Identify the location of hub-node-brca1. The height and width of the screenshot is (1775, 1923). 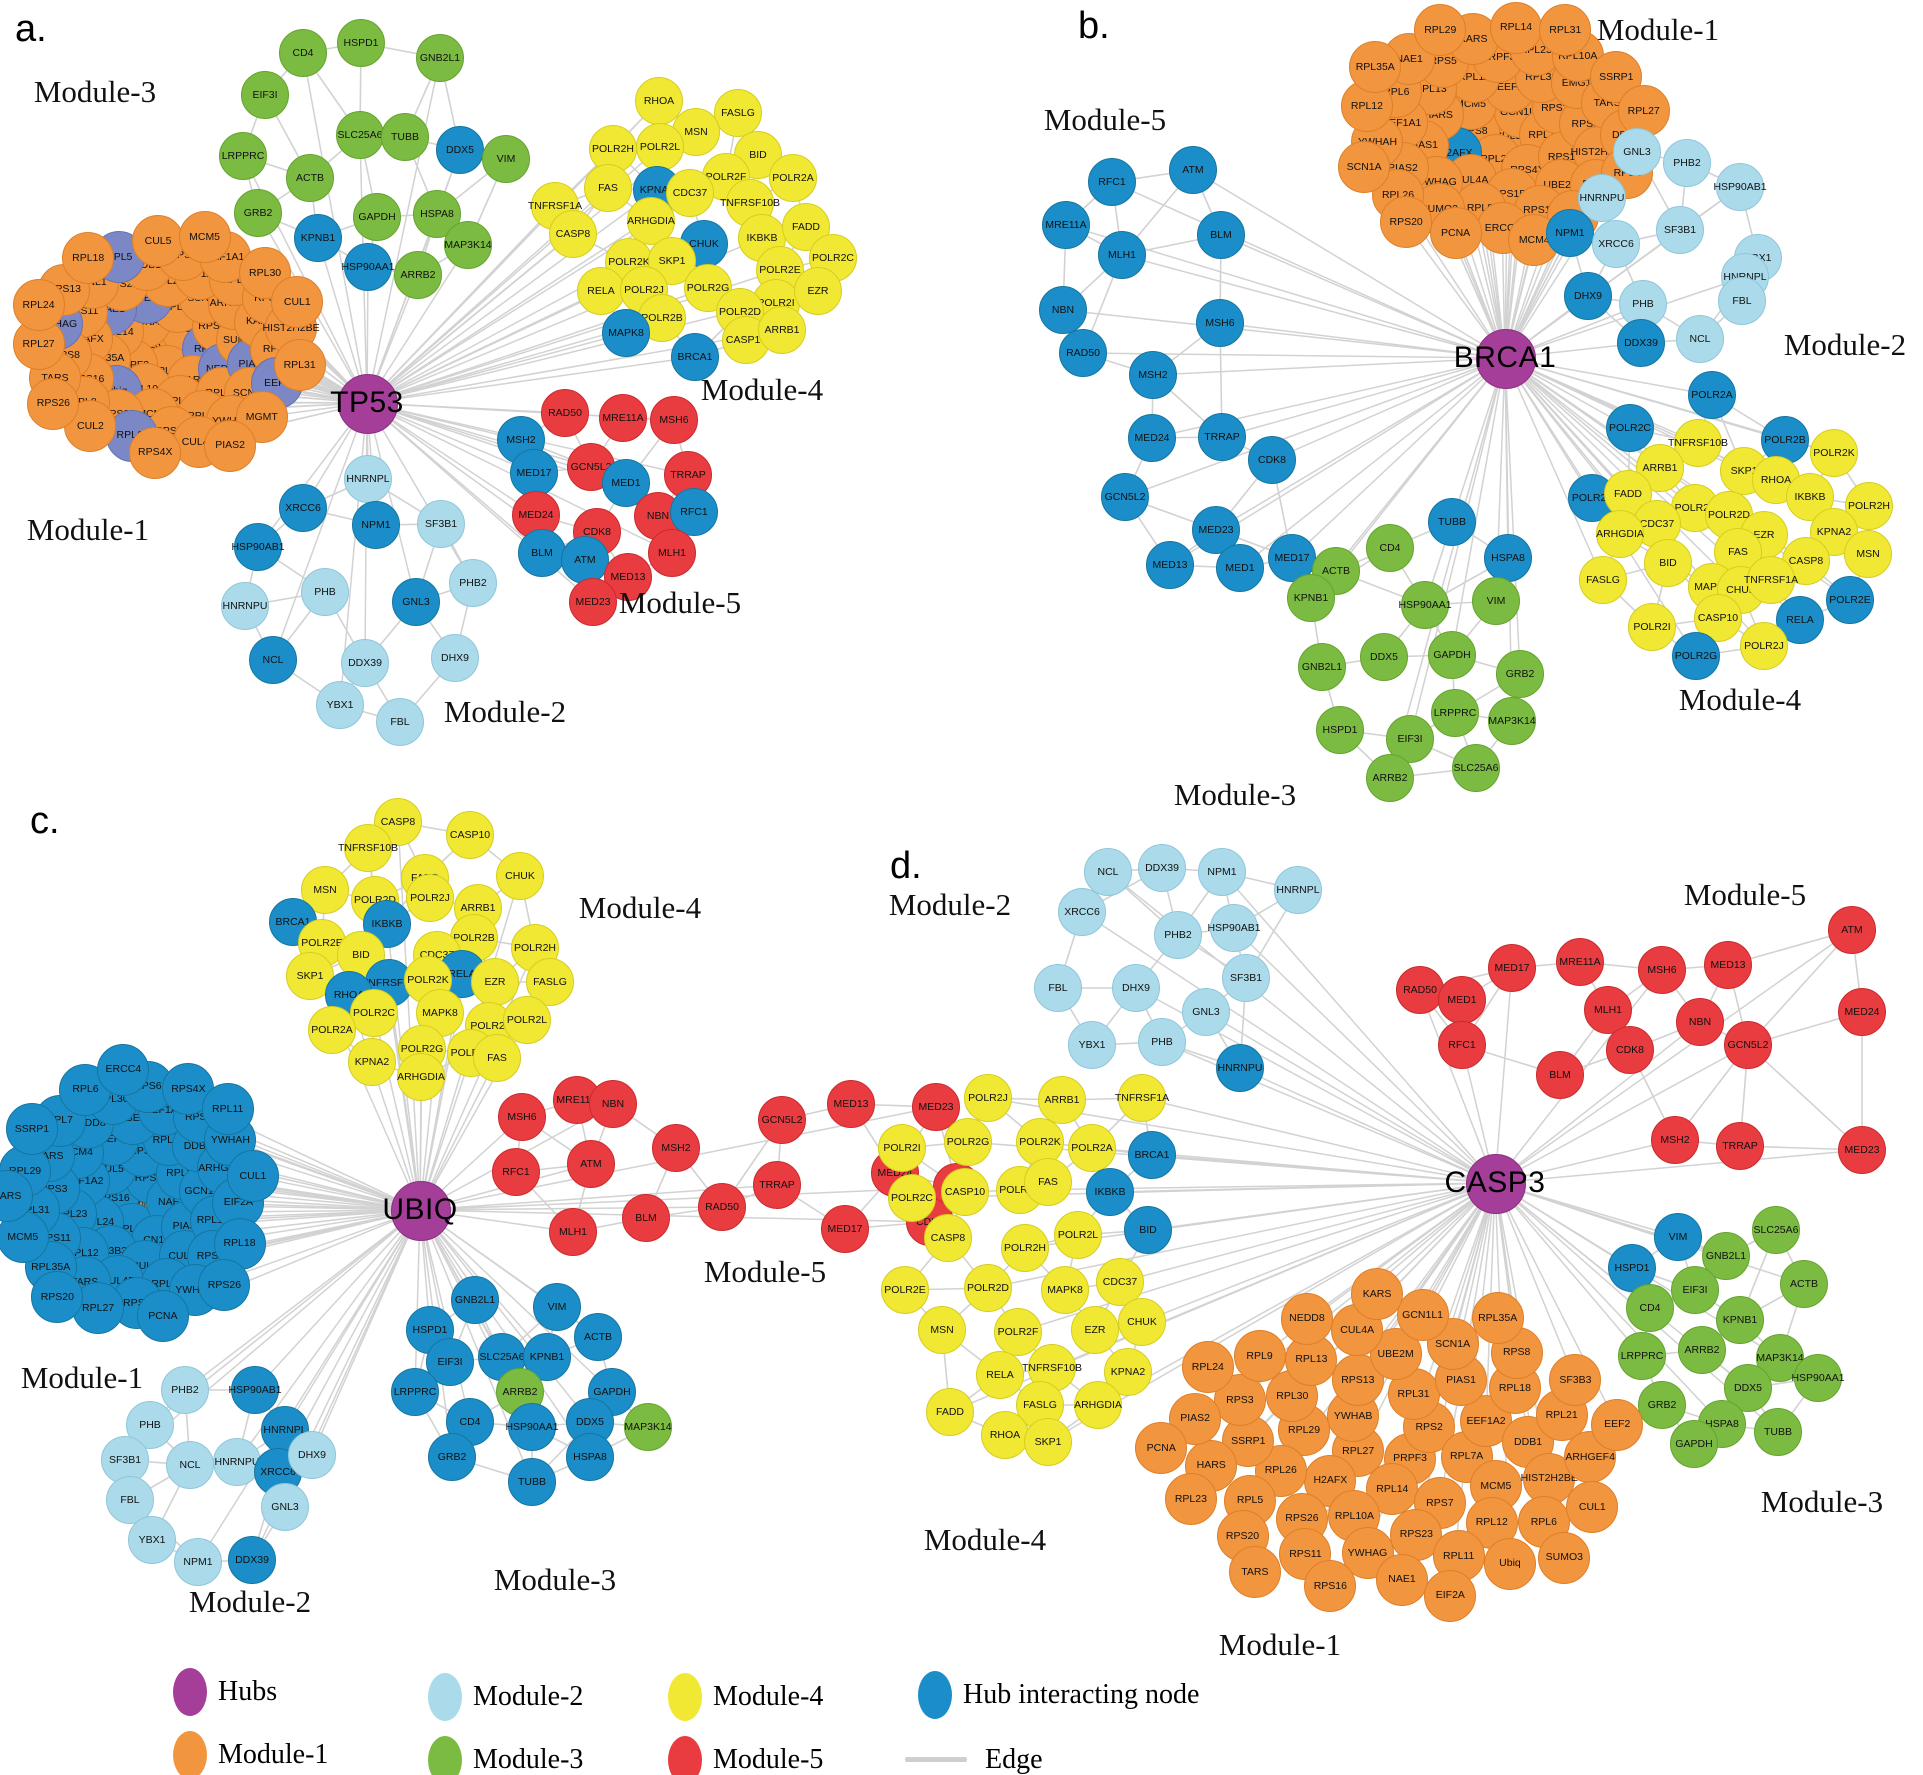
(1506, 359).